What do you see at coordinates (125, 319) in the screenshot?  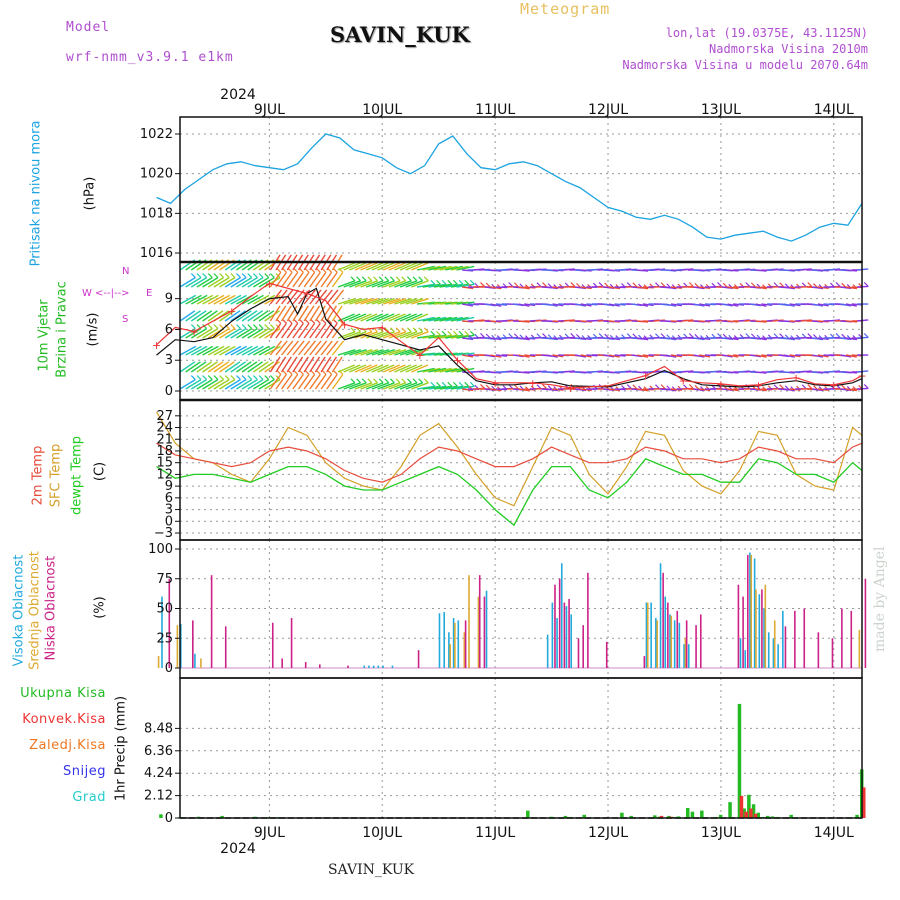 I see `compass-s: S` at bounding box center [125, 319].